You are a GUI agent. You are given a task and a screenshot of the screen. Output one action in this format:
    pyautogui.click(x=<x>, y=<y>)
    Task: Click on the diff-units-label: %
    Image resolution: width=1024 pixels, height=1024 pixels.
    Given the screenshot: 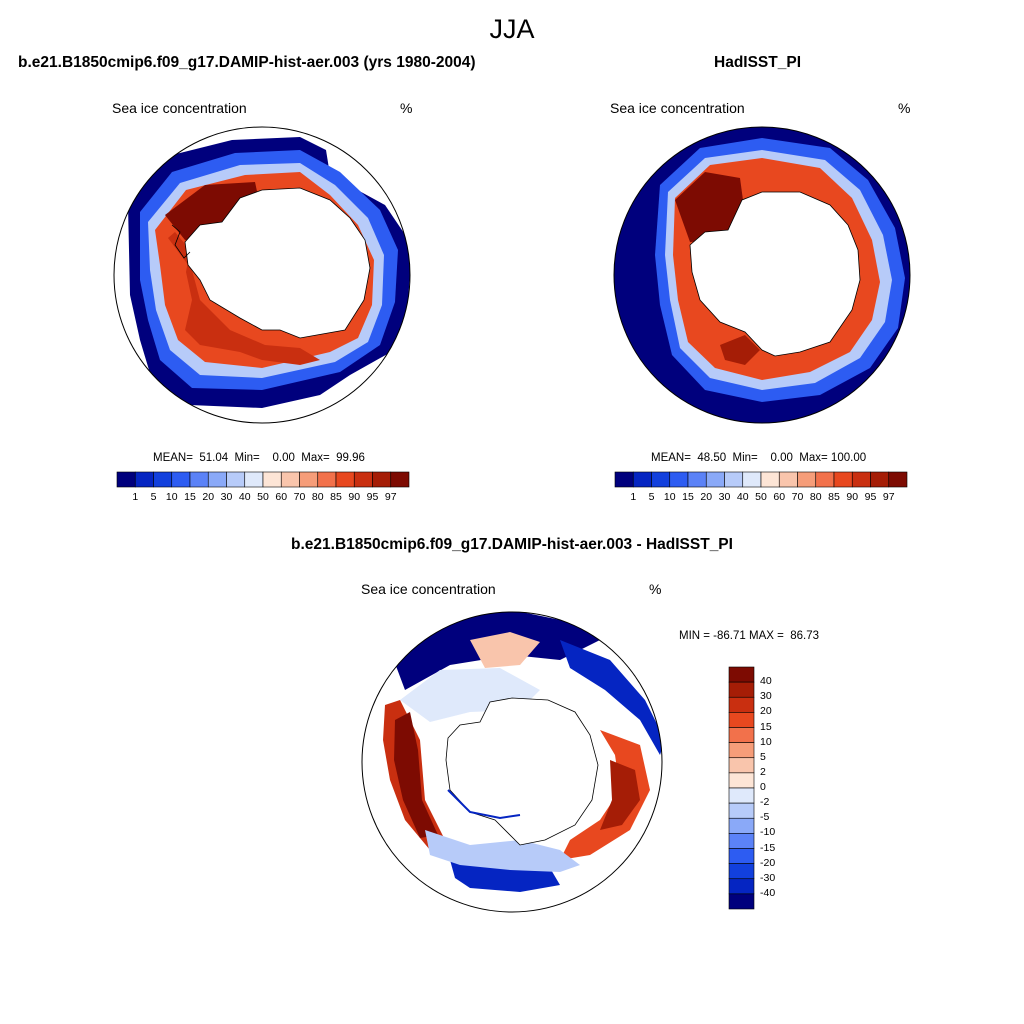 What is the action you would take?
    pyautogui.click(x=655, y=589)
    